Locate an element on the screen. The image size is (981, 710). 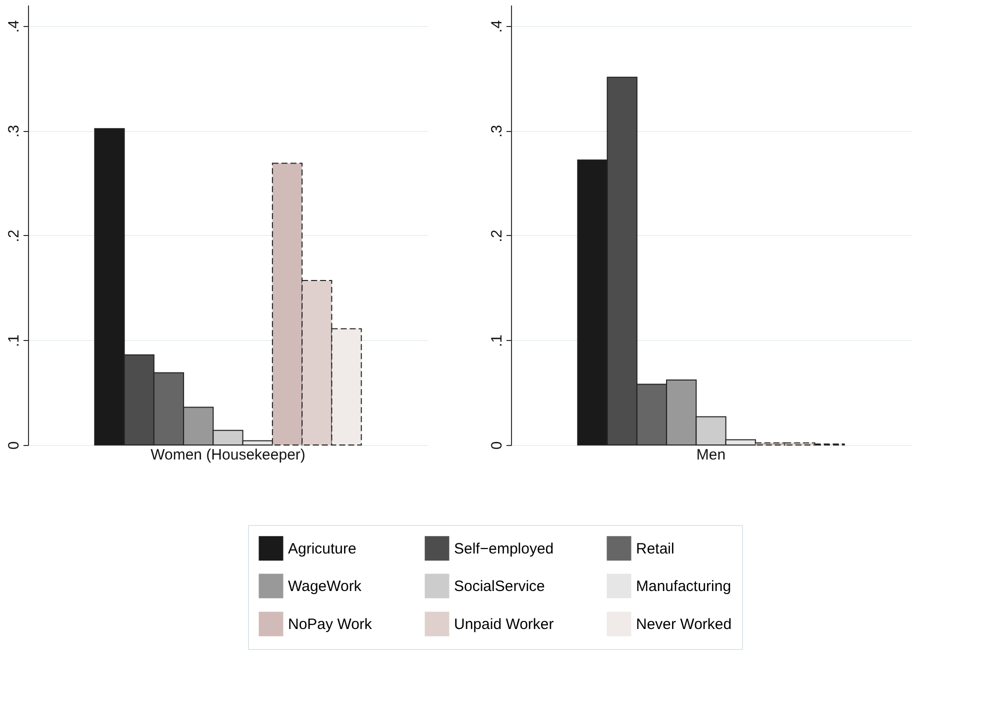
legend-label: Manufacturing is located at coordinates (684, 586).